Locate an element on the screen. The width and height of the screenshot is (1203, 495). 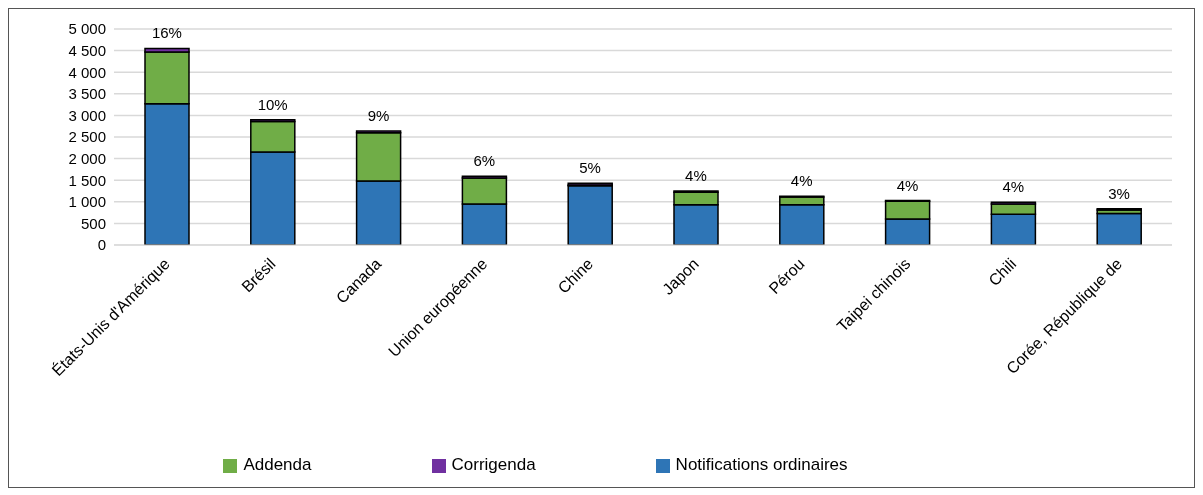
legend-label: Corrigenda is located at coordinates (493, 464).